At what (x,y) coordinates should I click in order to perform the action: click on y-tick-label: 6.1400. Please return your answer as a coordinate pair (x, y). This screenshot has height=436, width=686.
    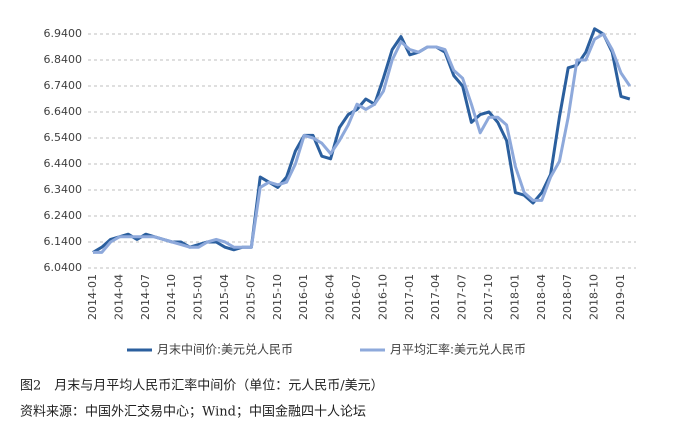
    Looking at the image, I should click on (63, 241).